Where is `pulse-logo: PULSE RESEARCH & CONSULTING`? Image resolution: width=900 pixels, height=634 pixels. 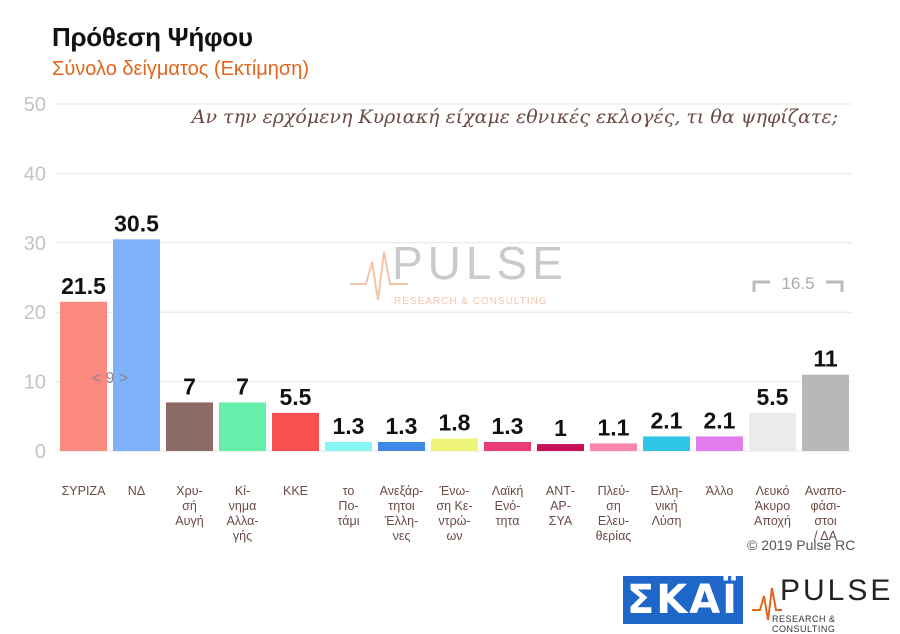
pulse-logo: PULSE RESEARCH & CONSULTING is located at coordinates (823, 604).